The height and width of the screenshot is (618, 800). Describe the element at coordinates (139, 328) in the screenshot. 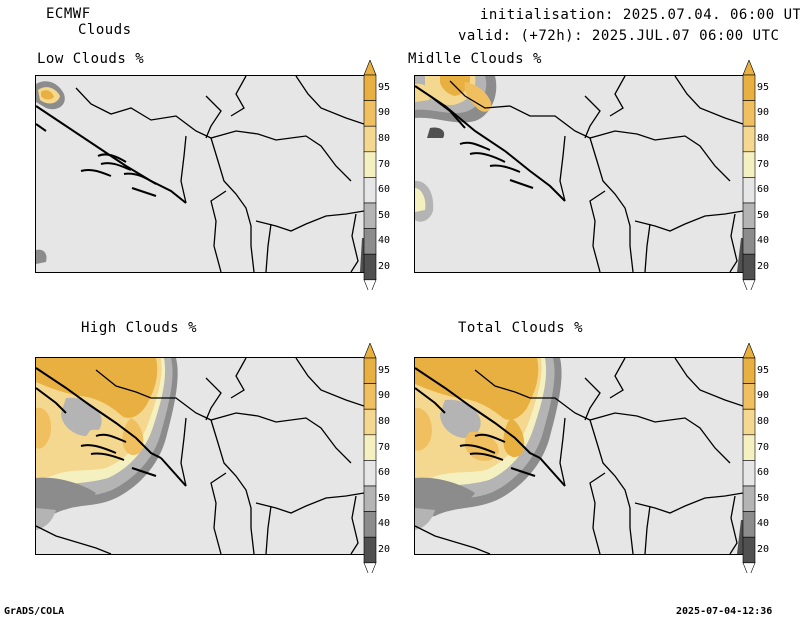

I see `high-clouds-title: High Clouds %` at that location.